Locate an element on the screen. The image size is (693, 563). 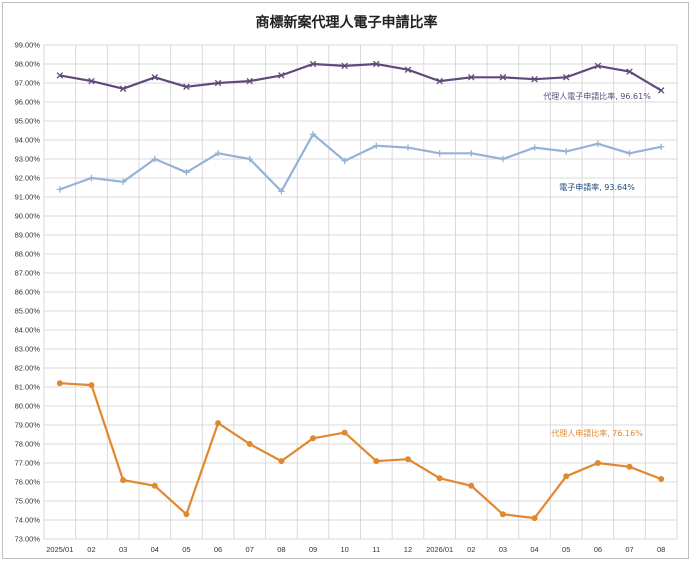
y-tick-label: 75.00% is located at coordinates (28, 501).